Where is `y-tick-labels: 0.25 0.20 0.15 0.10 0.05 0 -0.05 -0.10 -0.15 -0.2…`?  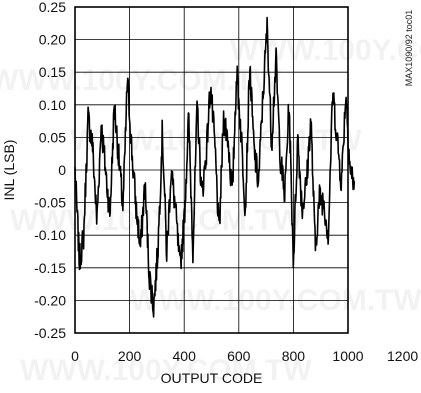
y-tick-labels: 0.25 0.20 0.15 0.10 0.05 0 -0.05 -0.10 -0.15 -0.2… is located at coordinates (50, 170).